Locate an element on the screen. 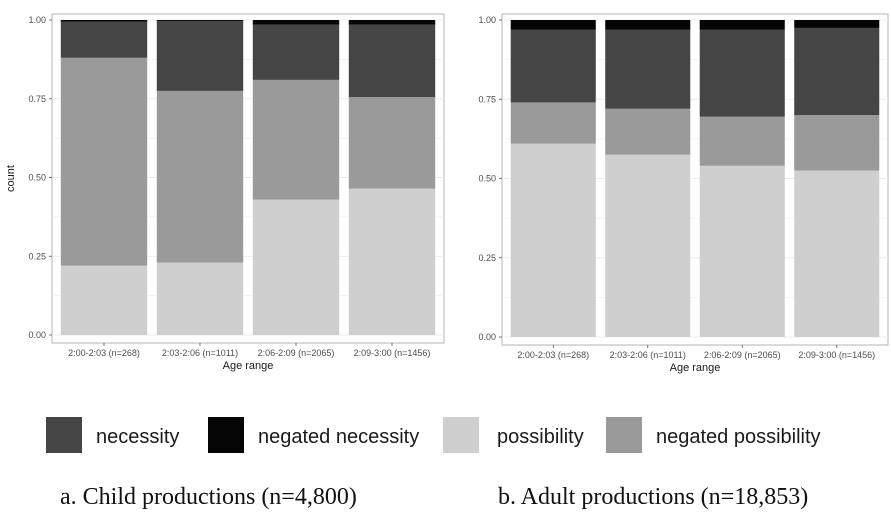 The width and height of the screenshot is (891, 512). chart-a-x-tick-label: 2:00-2:03 (n=268) is located at coordinates (104, 353).